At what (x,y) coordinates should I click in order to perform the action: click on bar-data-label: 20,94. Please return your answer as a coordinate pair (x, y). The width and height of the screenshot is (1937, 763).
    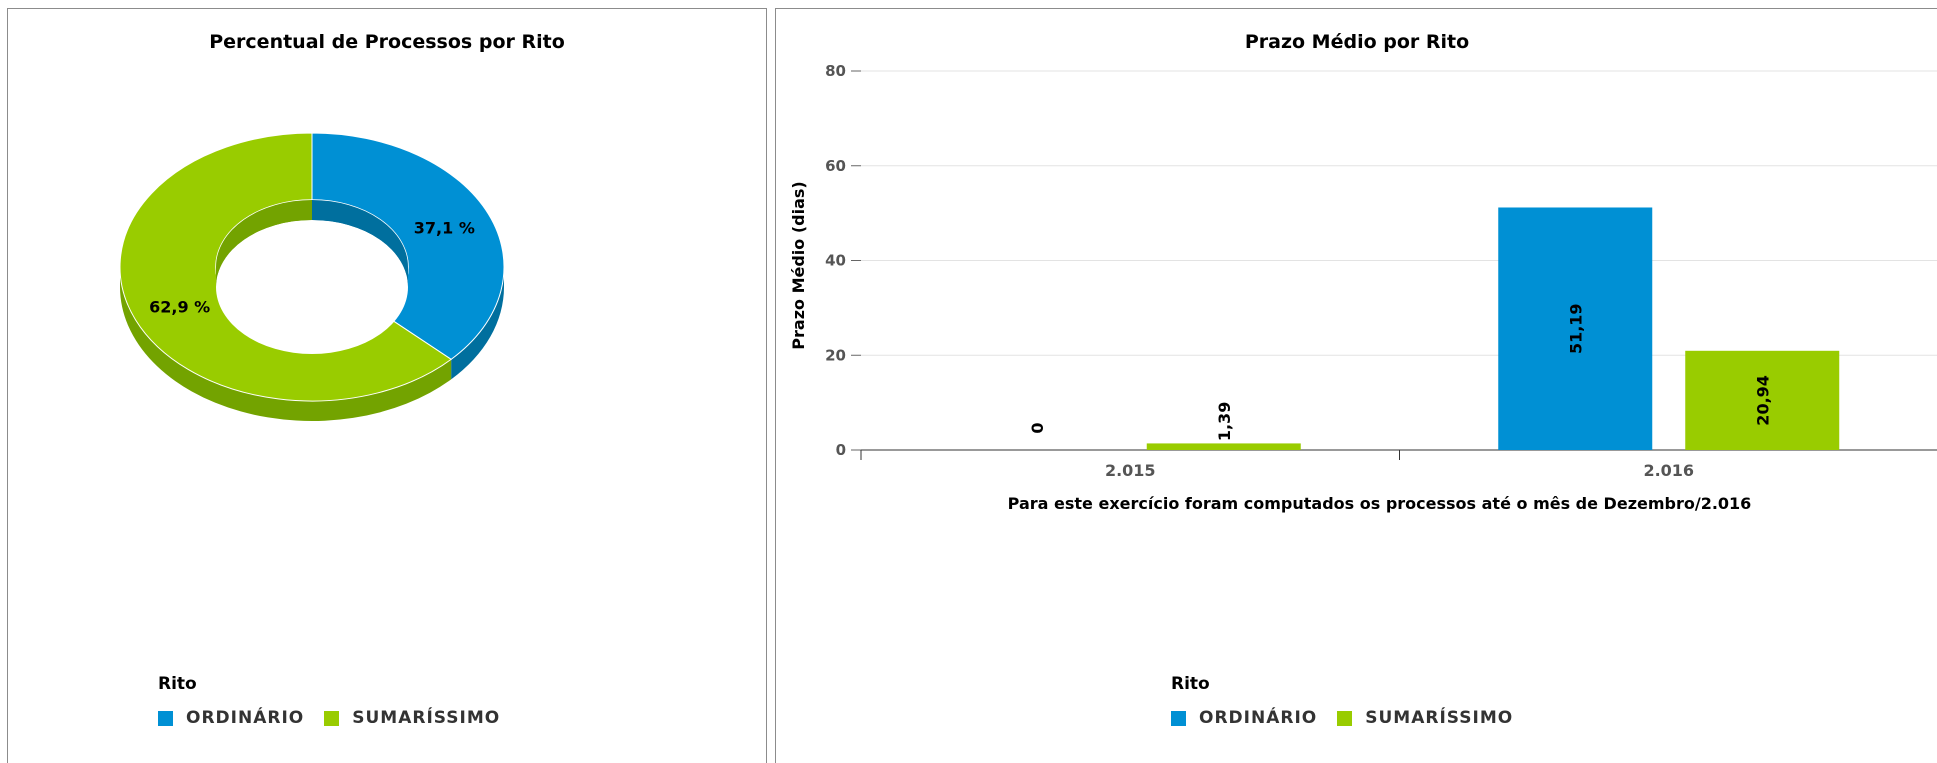
    Looking at the image, I should click on (1762, 400).